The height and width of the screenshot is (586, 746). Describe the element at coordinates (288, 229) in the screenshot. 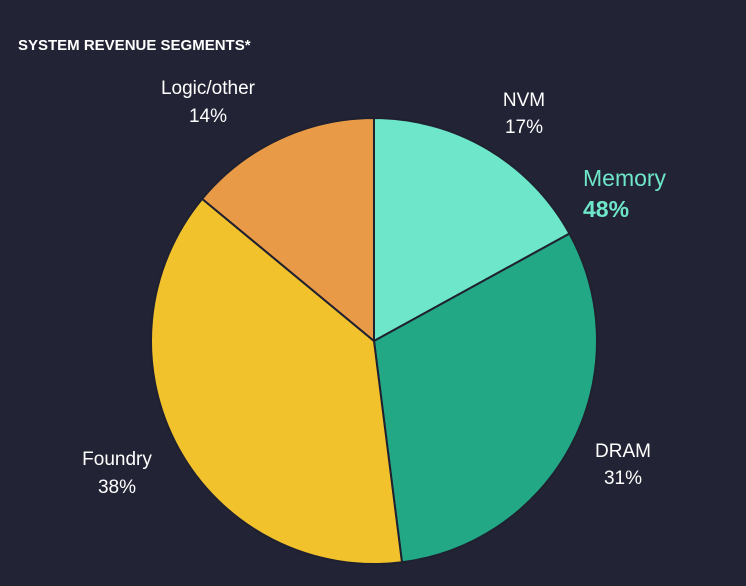

I see `pie-slice-logic-other` at that location.